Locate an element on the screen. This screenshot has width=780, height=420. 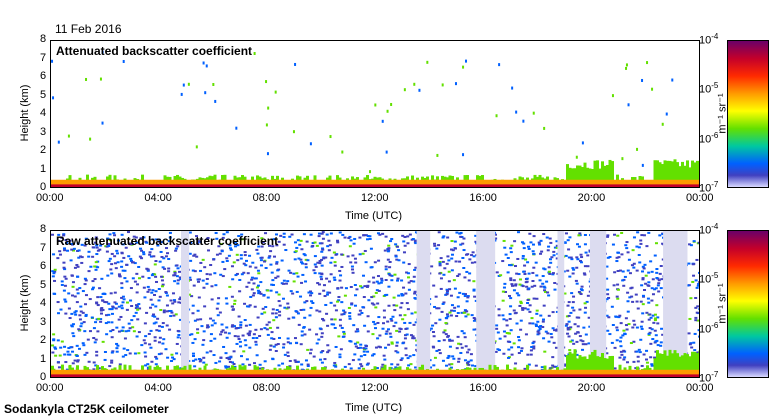
x-axis-label: Time (UTC) is located at coordinates (374, 216).